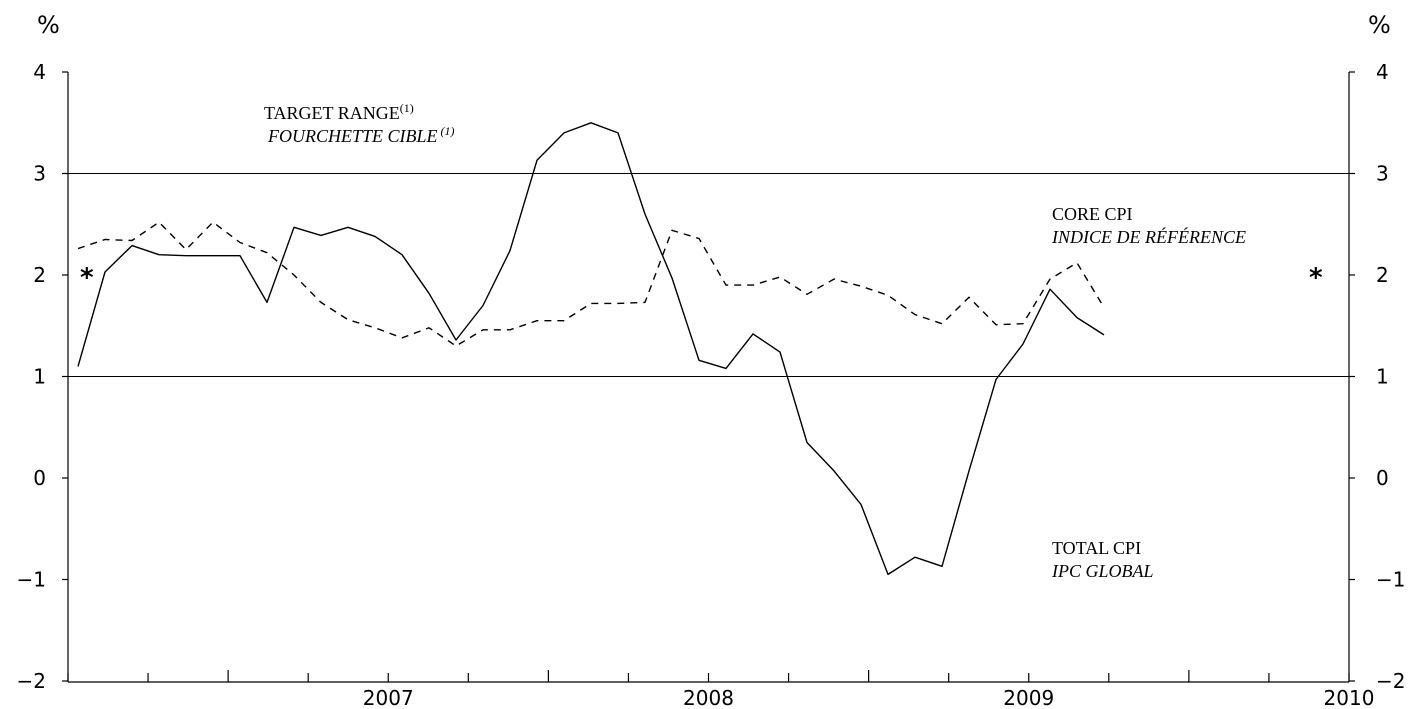 Image resolution: width=1415 pixels, height=709 pixels. I want to click on right-y-tick-label: −1, so click(1390, 580).